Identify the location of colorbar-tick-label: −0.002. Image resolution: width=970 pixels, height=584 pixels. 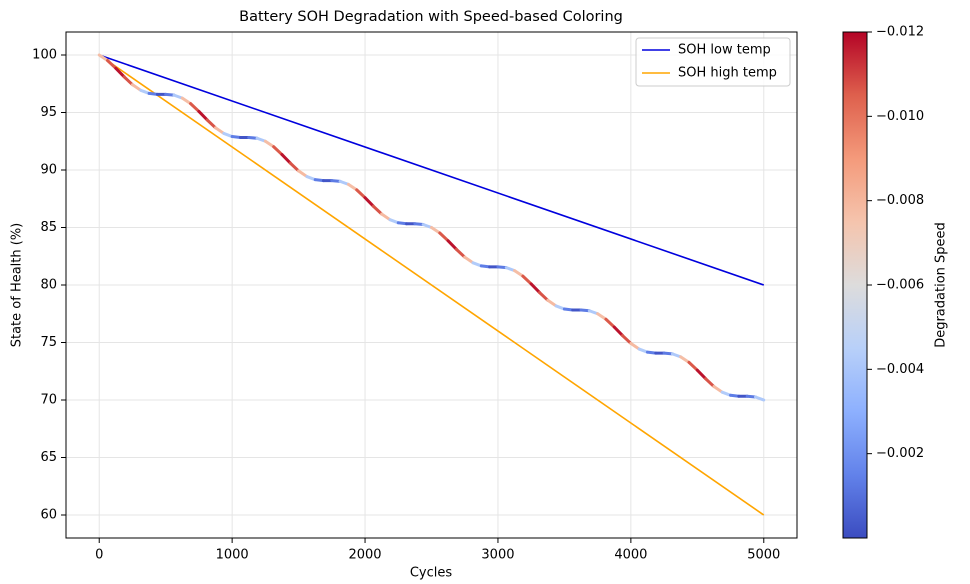
(900, 453).